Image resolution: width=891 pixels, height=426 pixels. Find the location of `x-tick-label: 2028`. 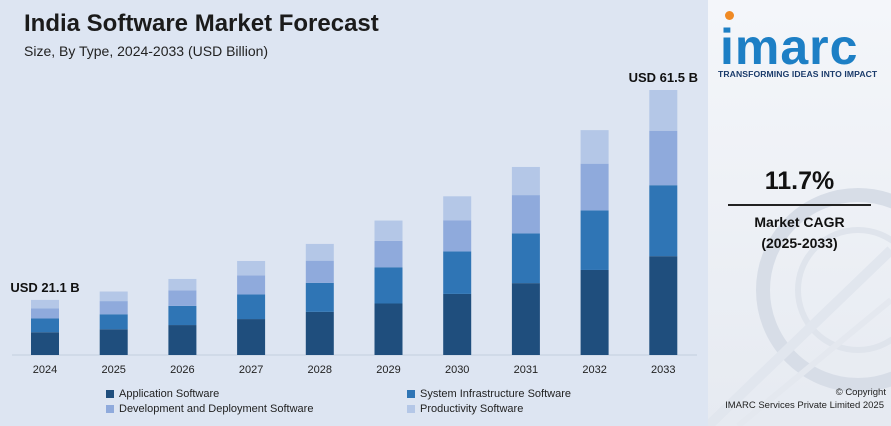

x-tick-label: 2028 is located at coordinates (320, 370).